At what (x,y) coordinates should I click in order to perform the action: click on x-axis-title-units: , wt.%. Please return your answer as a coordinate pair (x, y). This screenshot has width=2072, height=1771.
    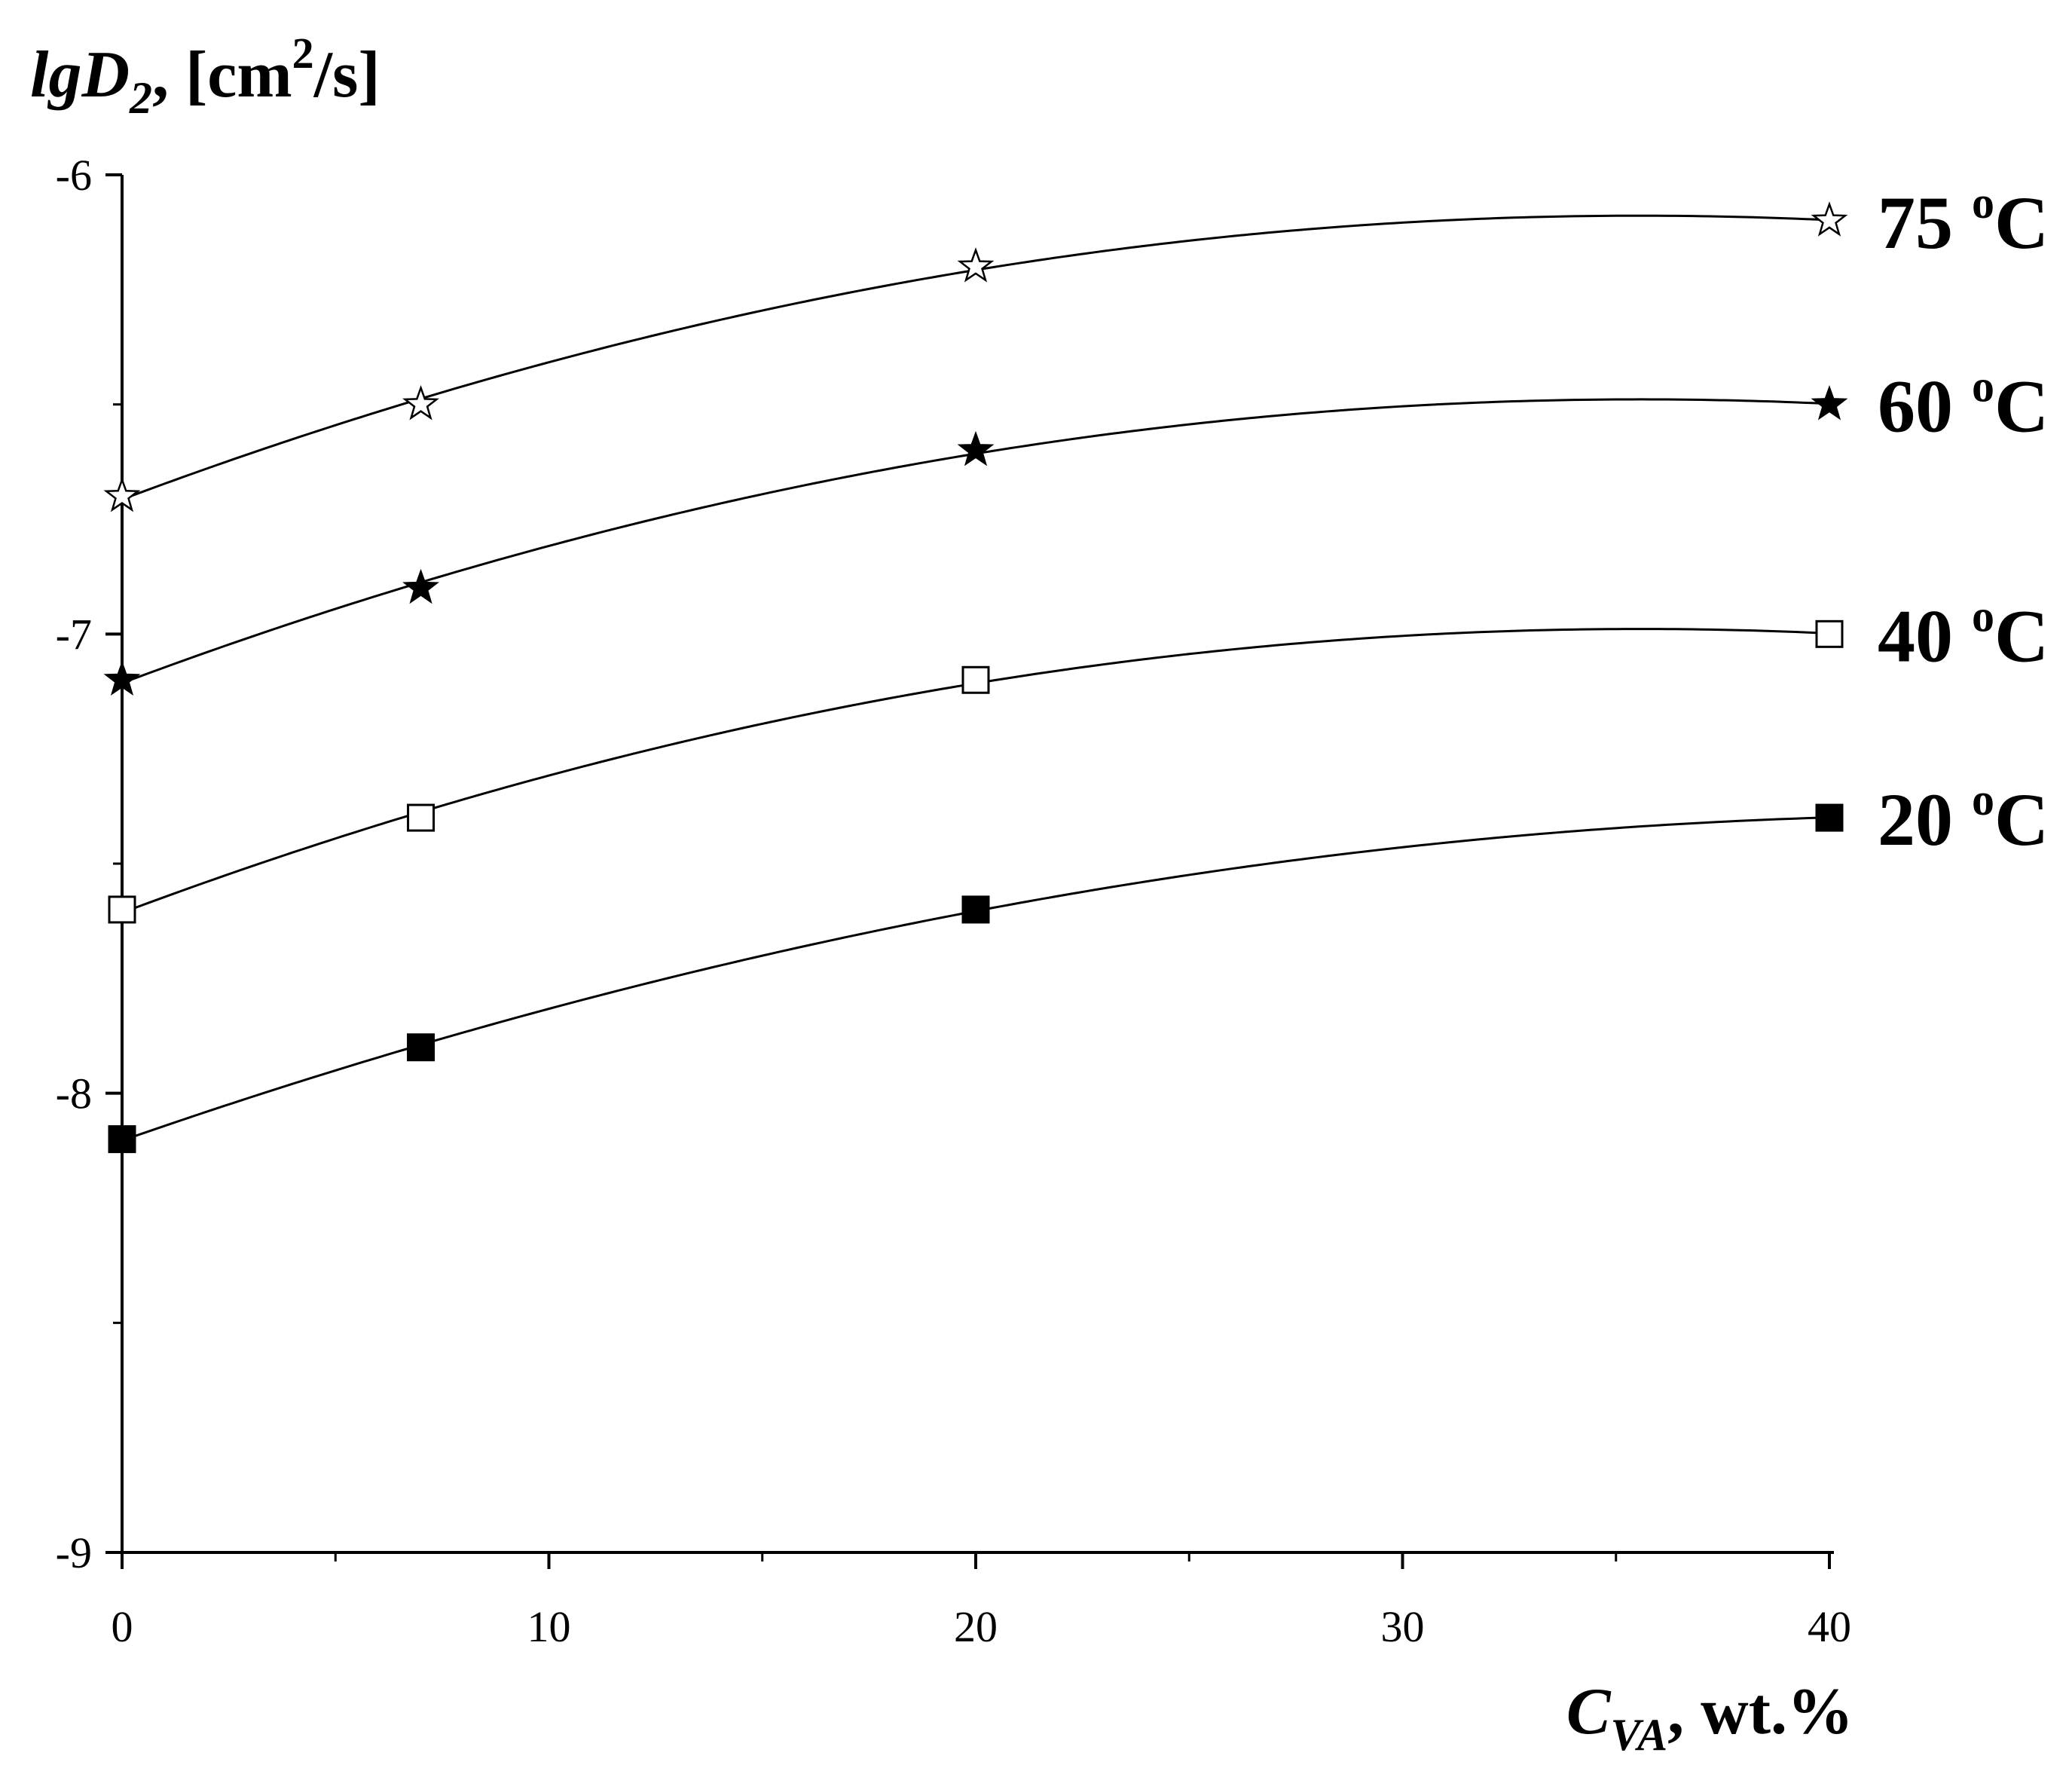
    Looking at the image, I should click on (1760, 1711).